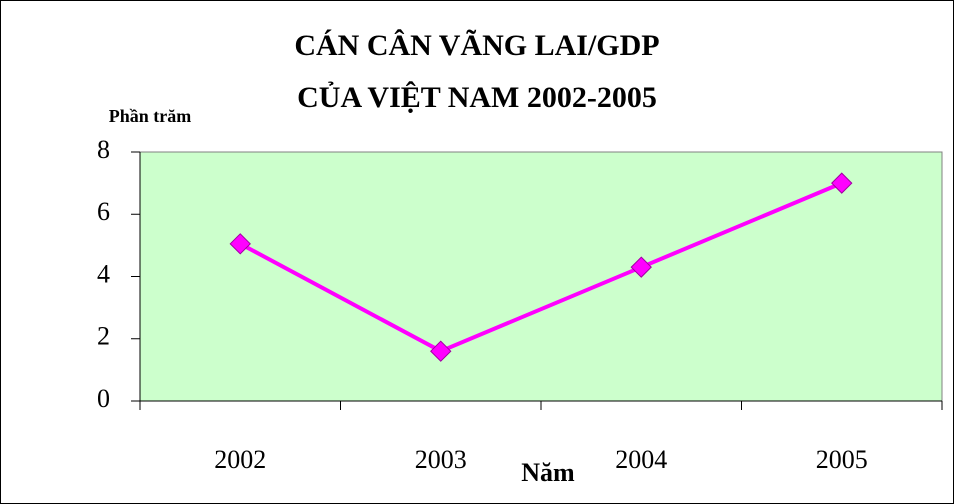 Image resolution: width=954 pixels, height=504 pixels. I want to click on x-tick-label: 2005, so click(842, 459).